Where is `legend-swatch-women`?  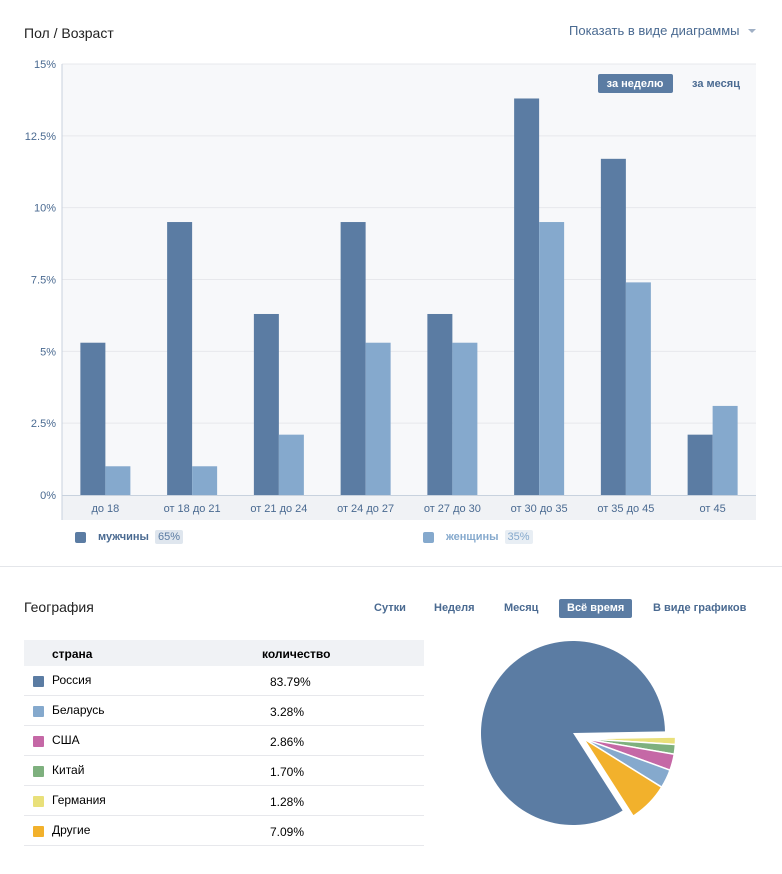 legend-swatch-women is located at coordinates (428, 537).